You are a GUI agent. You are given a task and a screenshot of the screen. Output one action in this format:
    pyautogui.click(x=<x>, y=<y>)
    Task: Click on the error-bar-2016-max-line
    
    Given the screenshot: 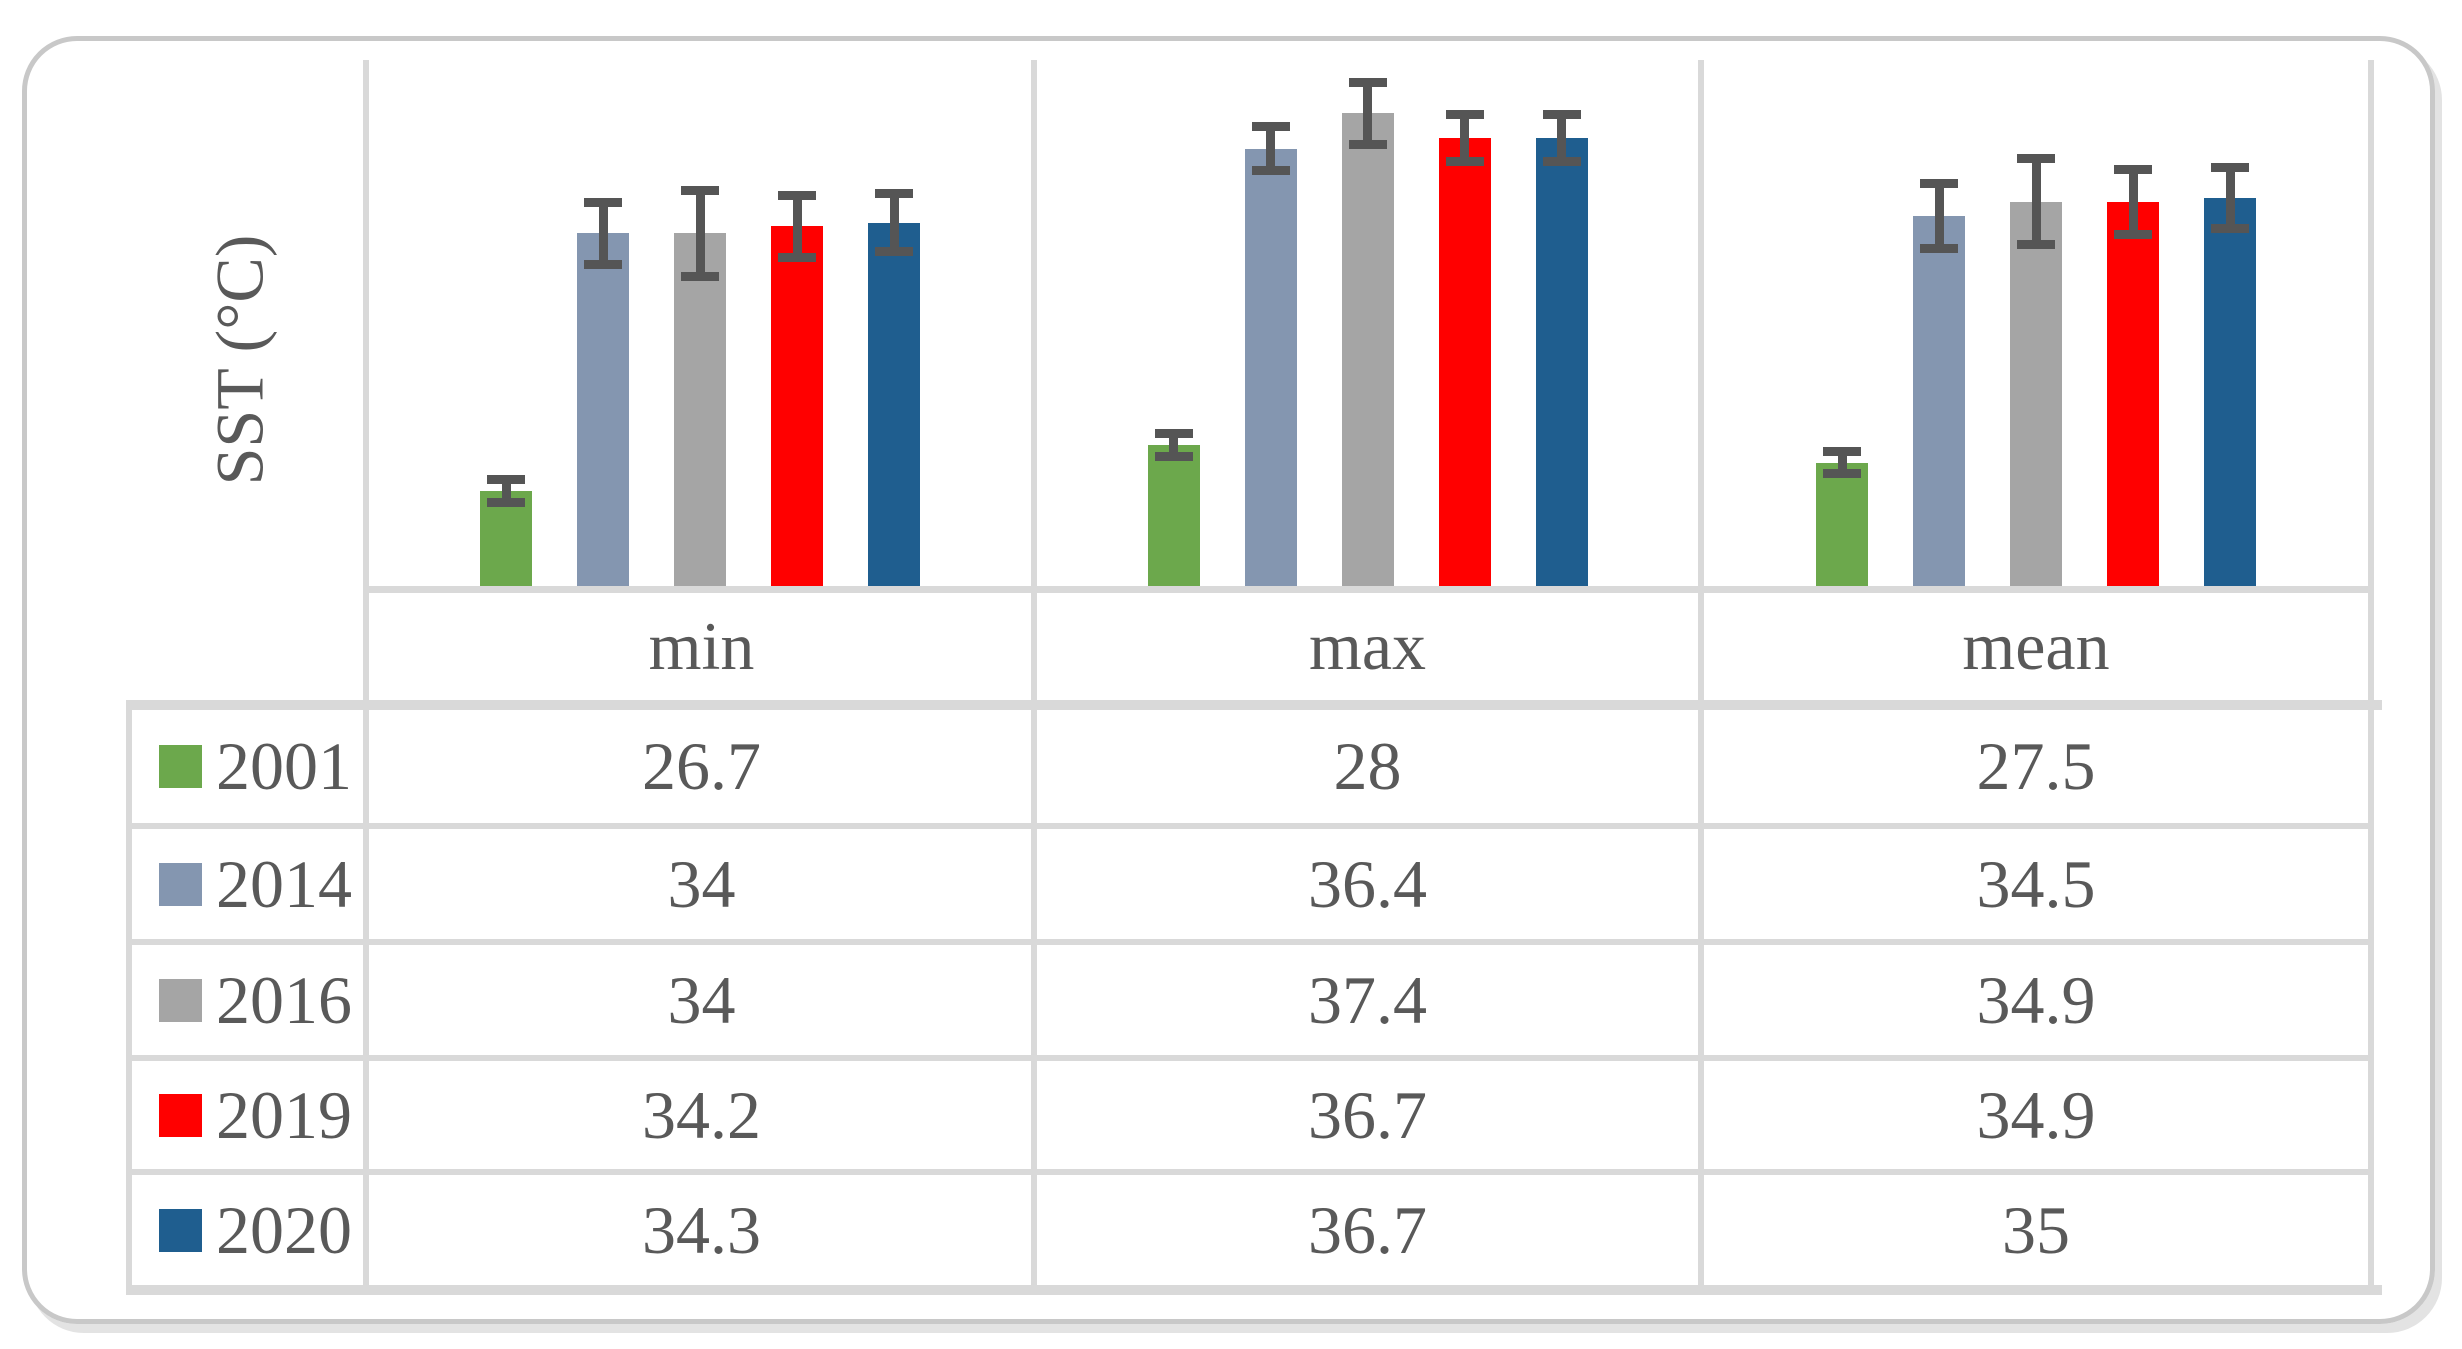 What is the action you would take?
    pyautogui.click(x=1367, y=113)
    